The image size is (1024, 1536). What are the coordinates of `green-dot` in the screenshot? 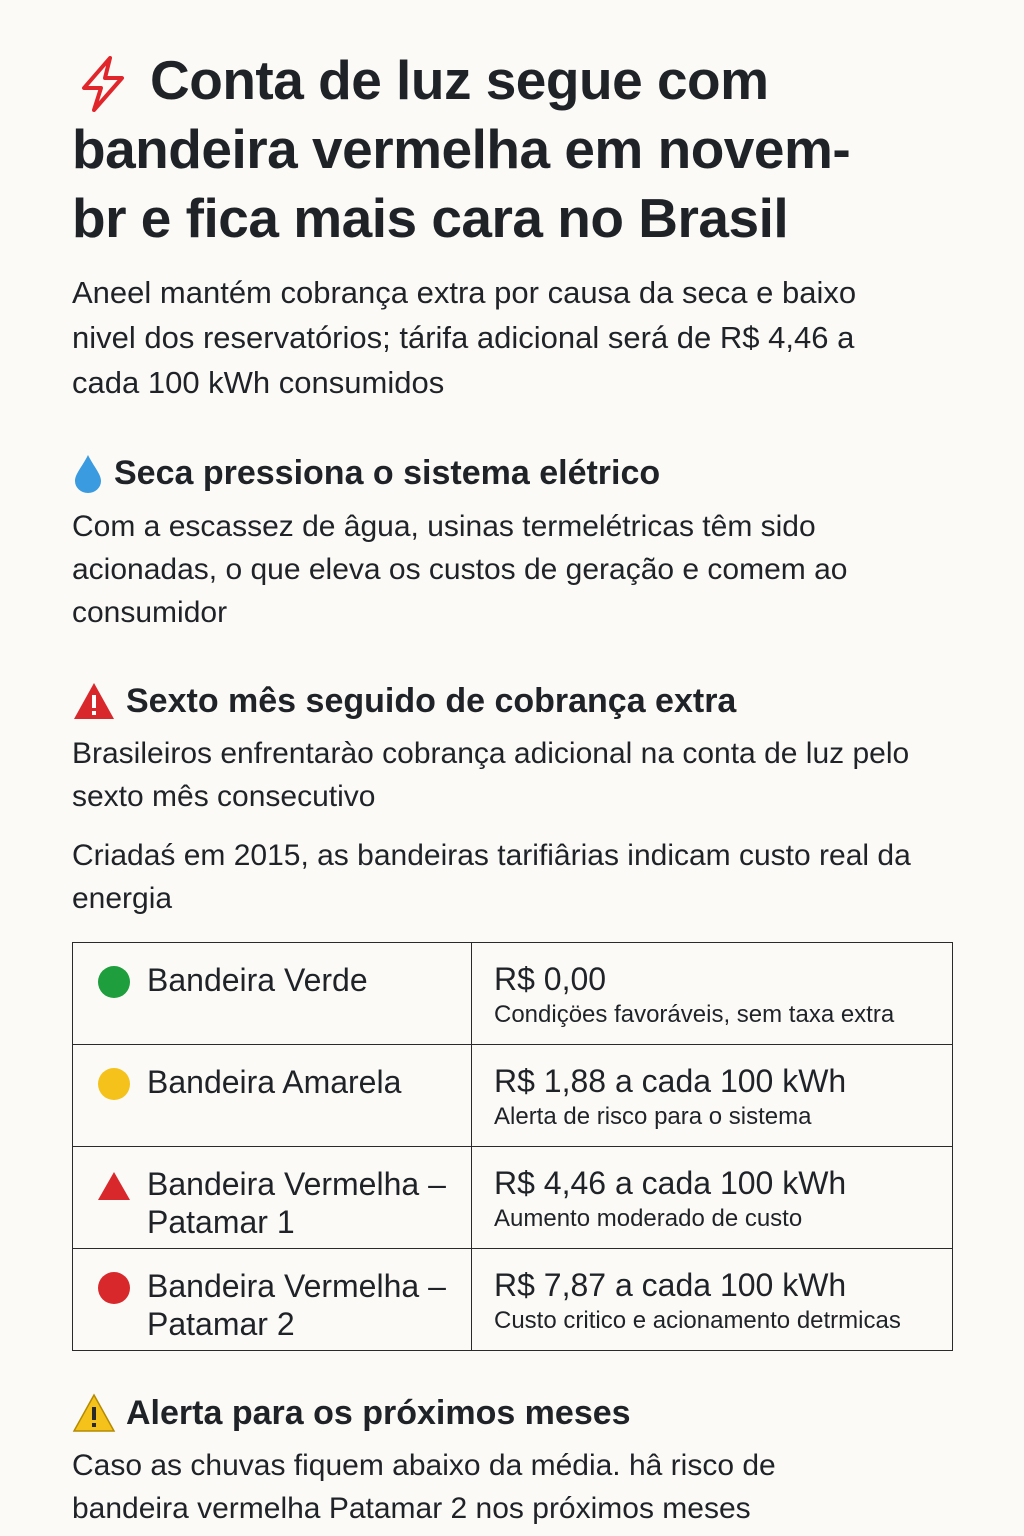 It's located at (114, 982).